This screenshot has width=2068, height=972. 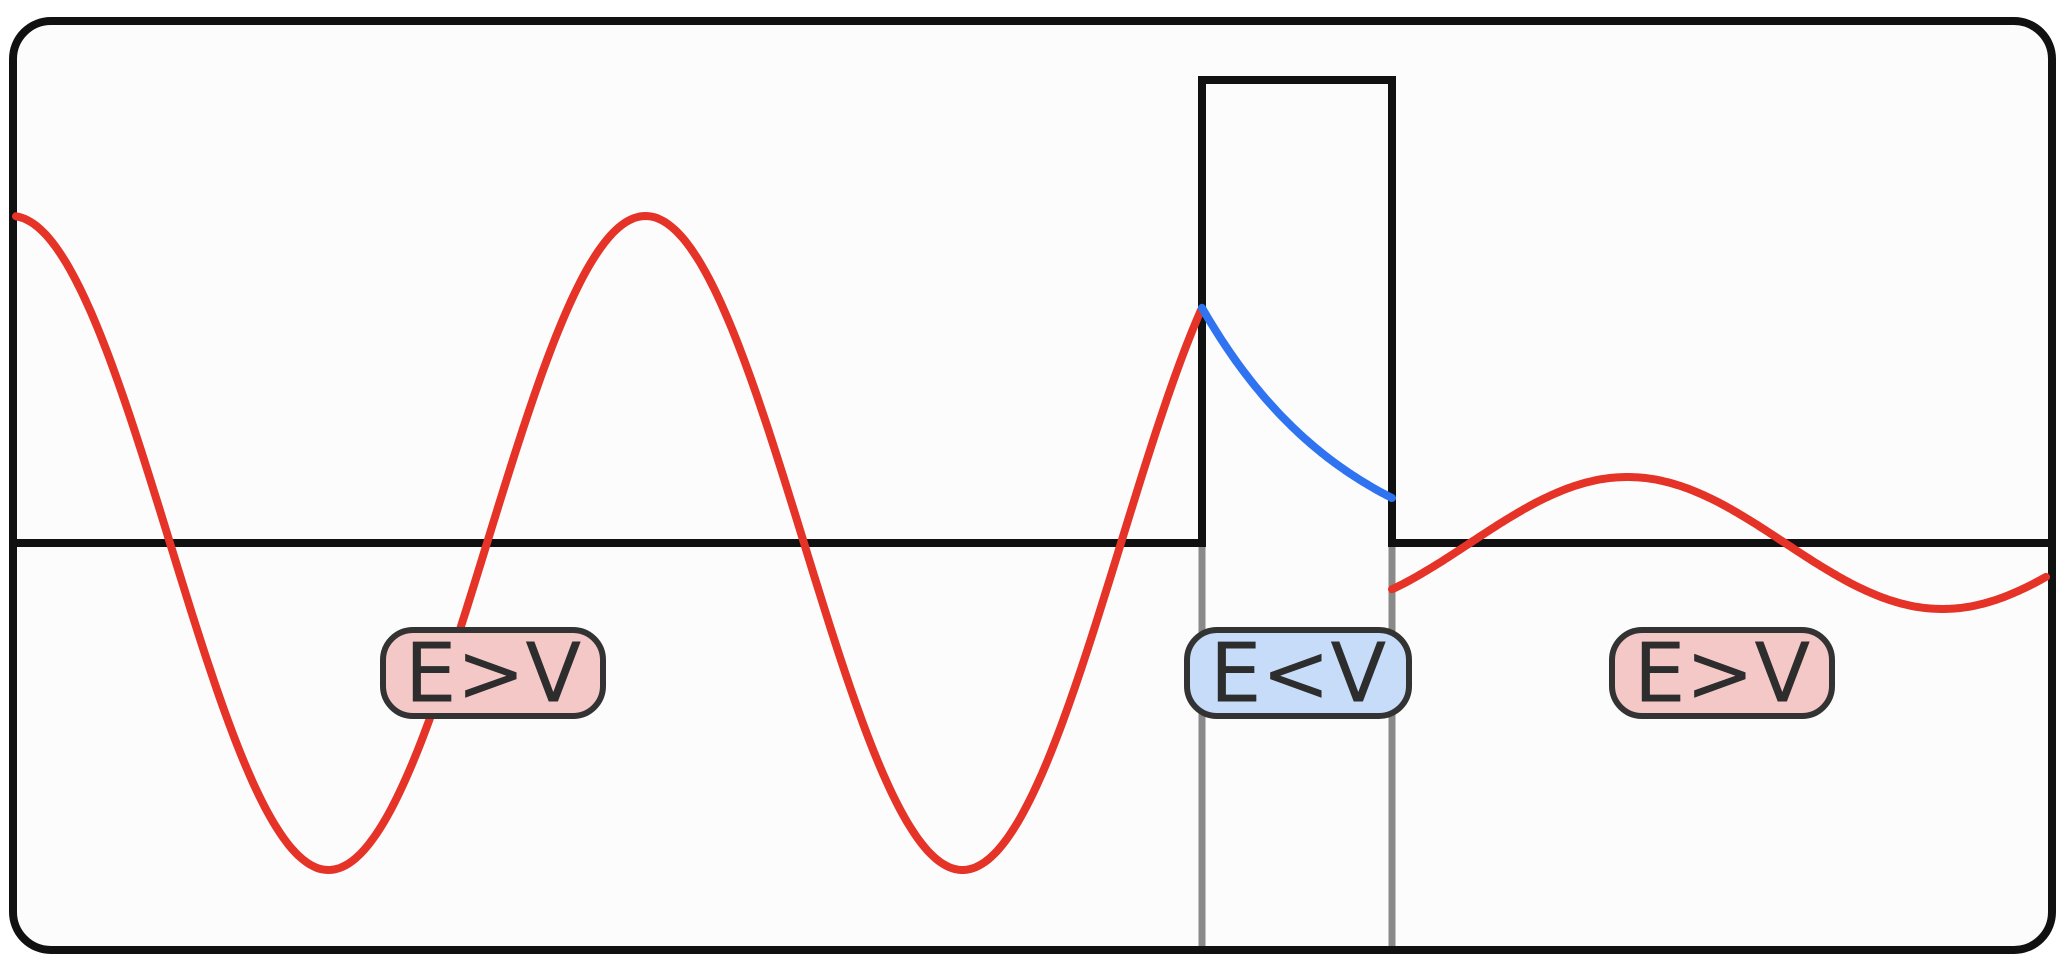 I want to click on badge-left-region-label: E>V, so click(x=493, y=674).